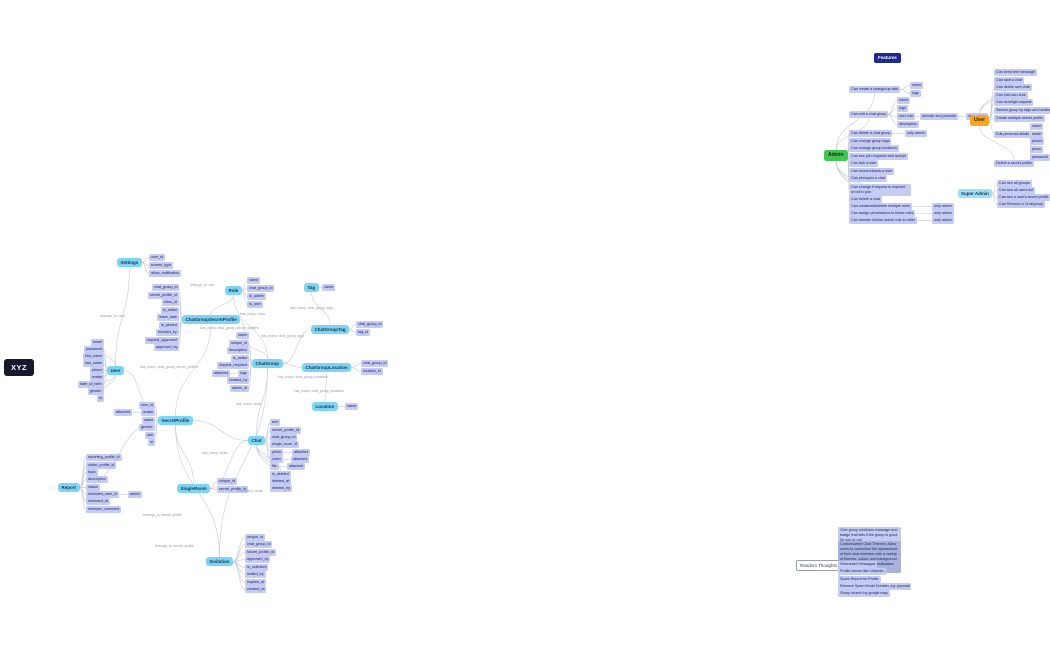 Image resolution: width=1050 pixels, height=650 pixels. Describe the element at coordinates (255, 537) in the screenshot. I see `inv-unique-id: unique_id` at that location.